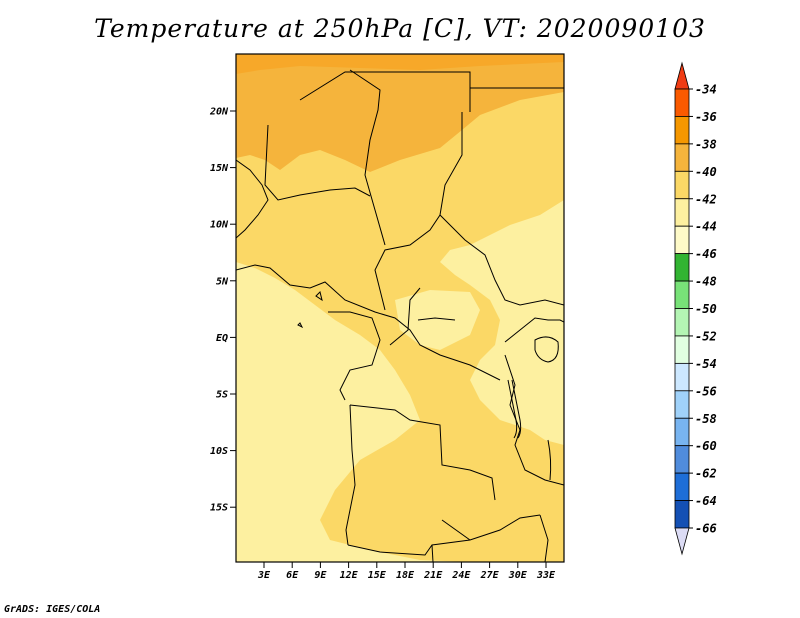 The height and width of the screenshot is (618, 800). I want to click on lat-tick-label: 5S, so click(222, 395).